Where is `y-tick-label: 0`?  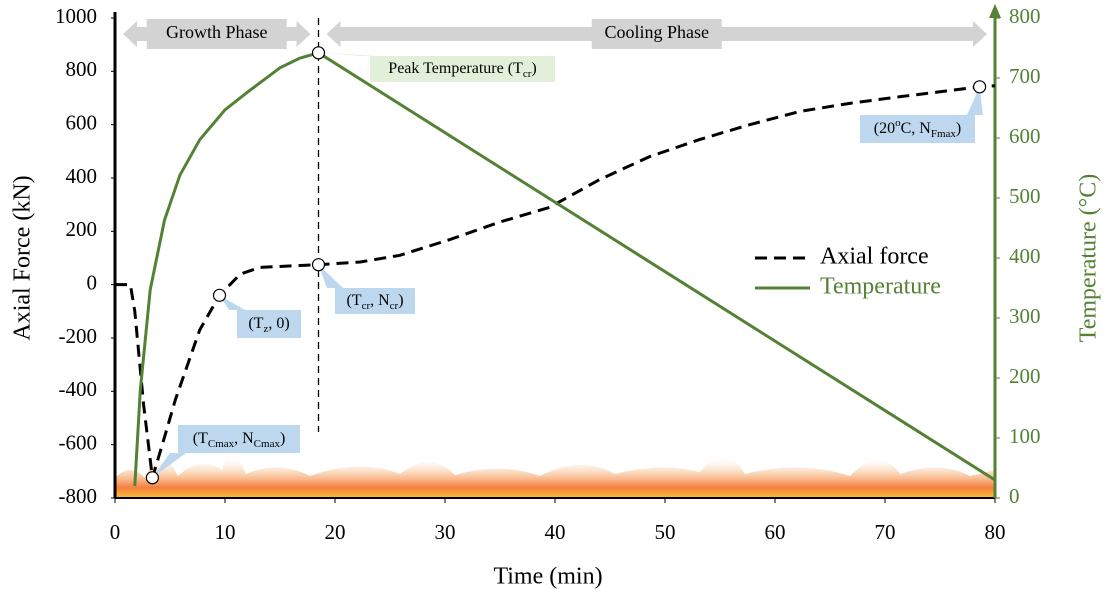
y-tick-label: 0 is located at coordinates (92, 282).